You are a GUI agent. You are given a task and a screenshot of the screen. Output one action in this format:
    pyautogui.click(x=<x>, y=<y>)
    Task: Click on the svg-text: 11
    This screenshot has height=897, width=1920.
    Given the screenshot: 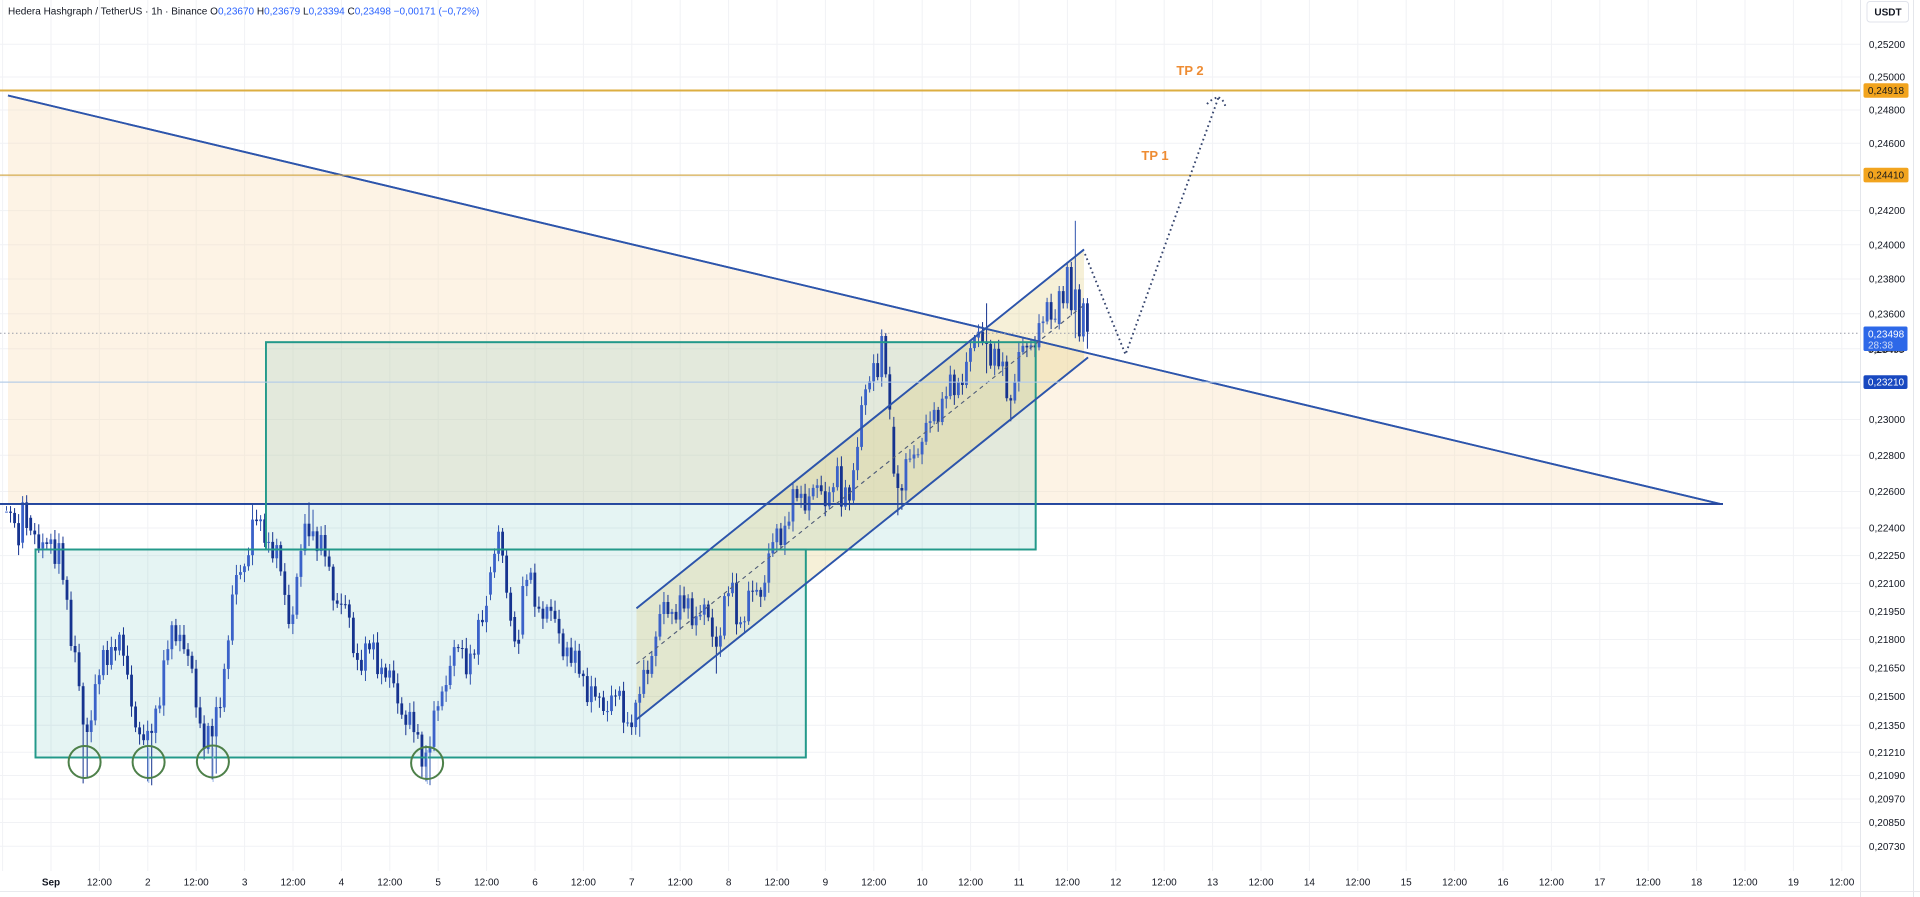 What is the action you would take?
    pyautogui.click(x=1019, y=883)
    